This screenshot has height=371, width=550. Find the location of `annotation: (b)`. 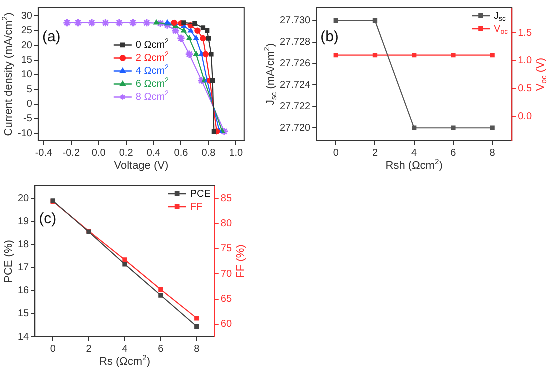

annotation: (b) is located at coordinates (329, 37).